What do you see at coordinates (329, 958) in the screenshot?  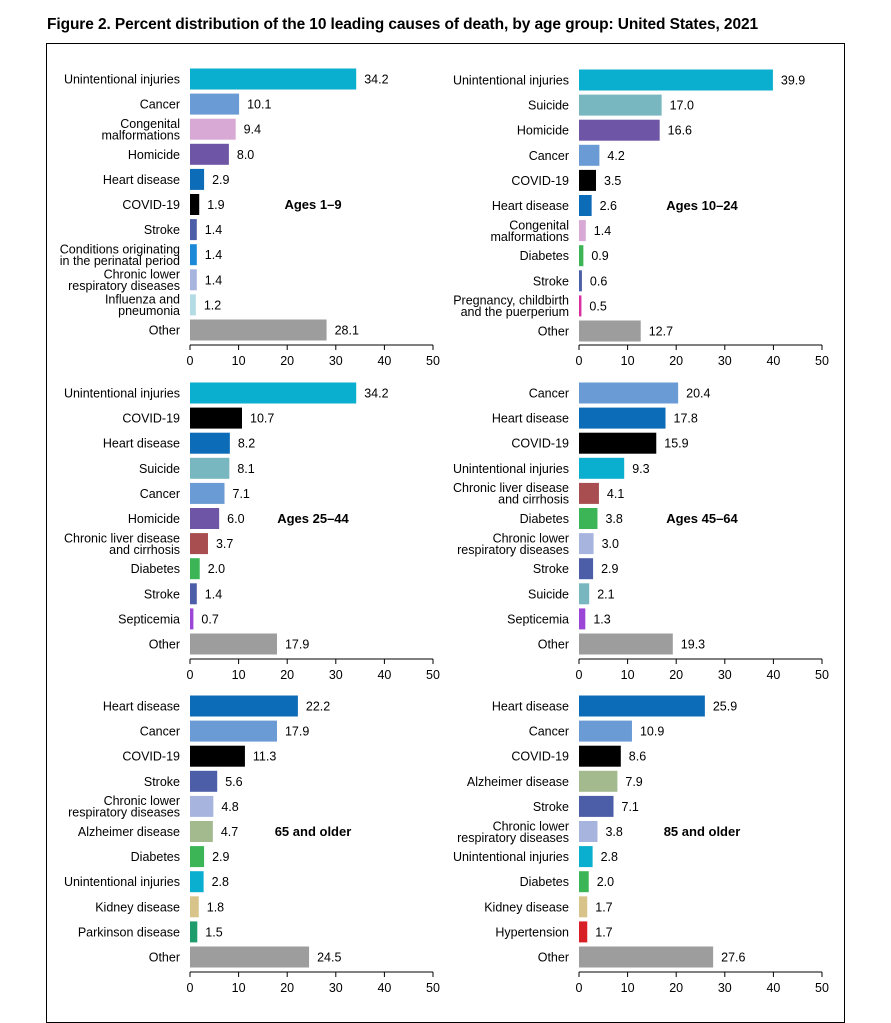 I see `data-label: 24.5` at bounding box center [329, 958].